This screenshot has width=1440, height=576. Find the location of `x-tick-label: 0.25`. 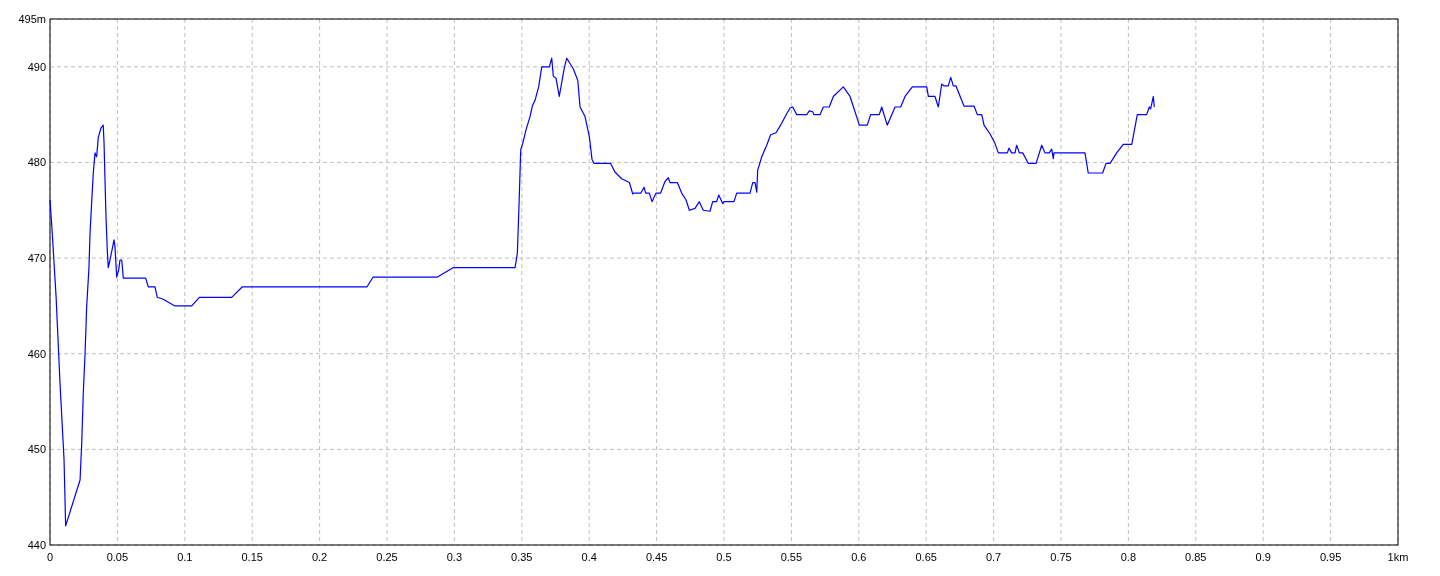

x-tick-label: 0.25 is located at coordinates (387, 557).